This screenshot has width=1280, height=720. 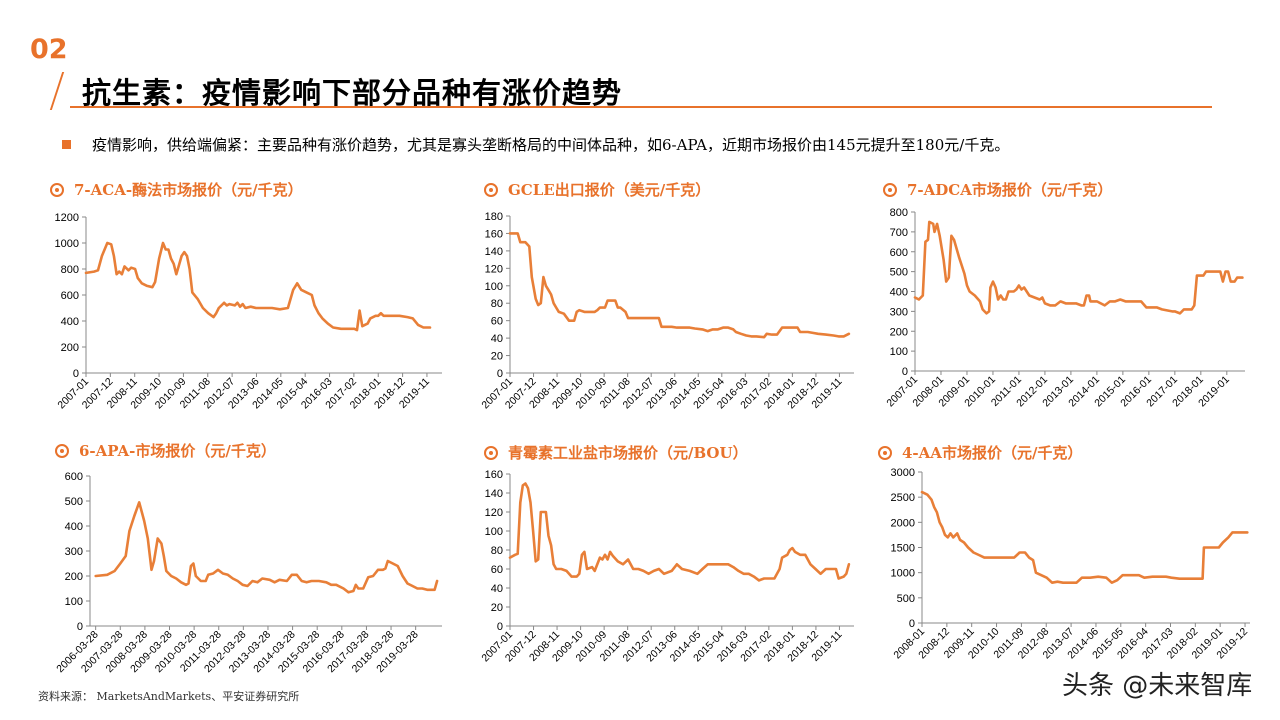 What do you see at coordinates (903, 473) in the screenshot?
I see `y-tick-label: 3000` at bounding box center [903, 473].